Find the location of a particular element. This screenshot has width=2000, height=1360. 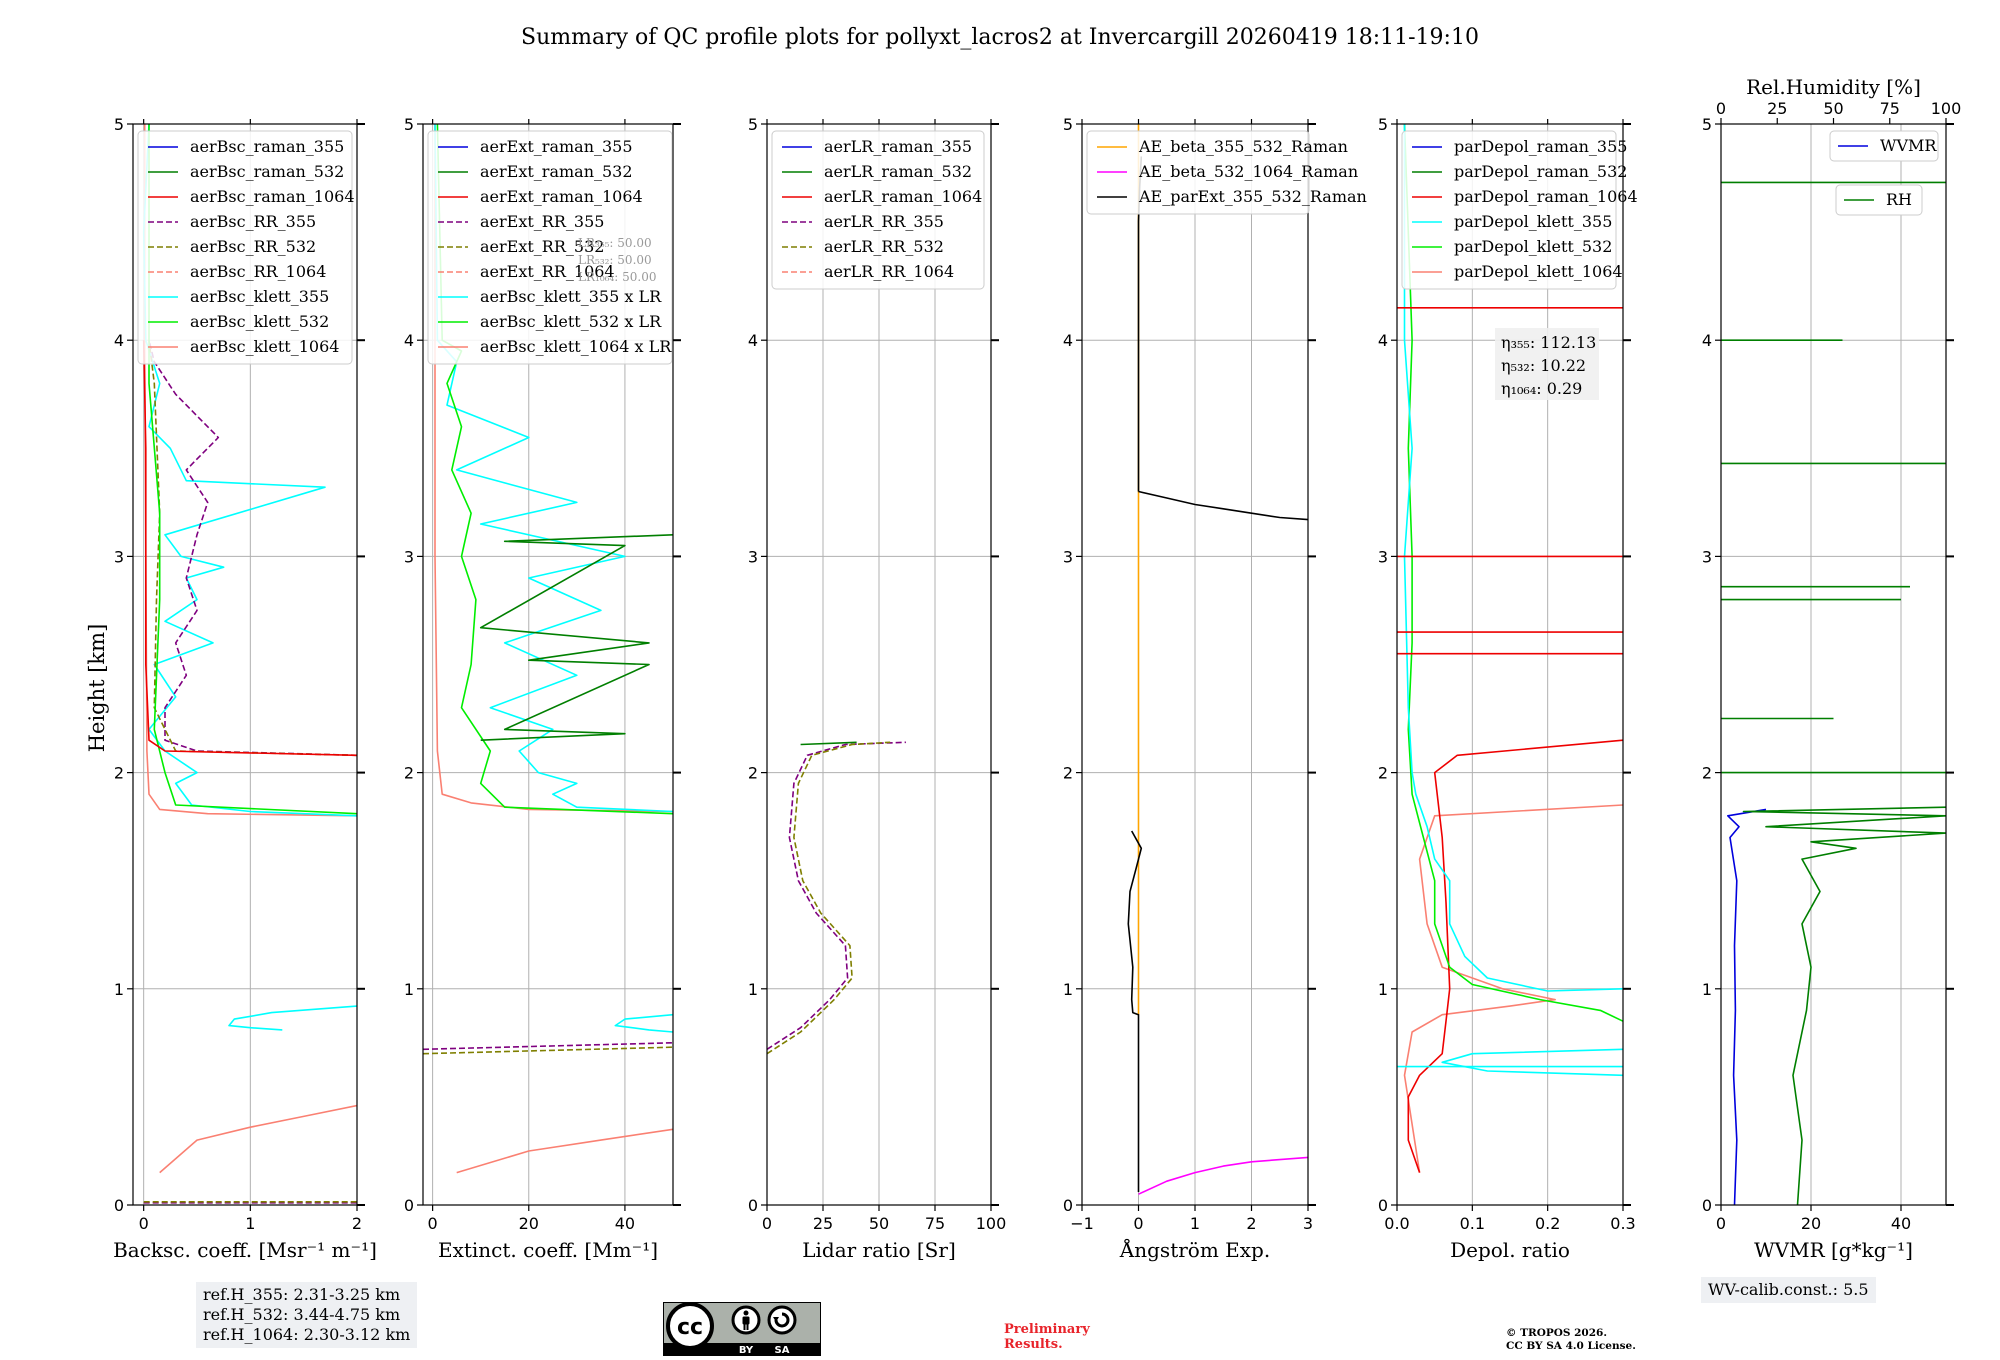

x-tick-label: 40 is located at coordinates (625, 1223).